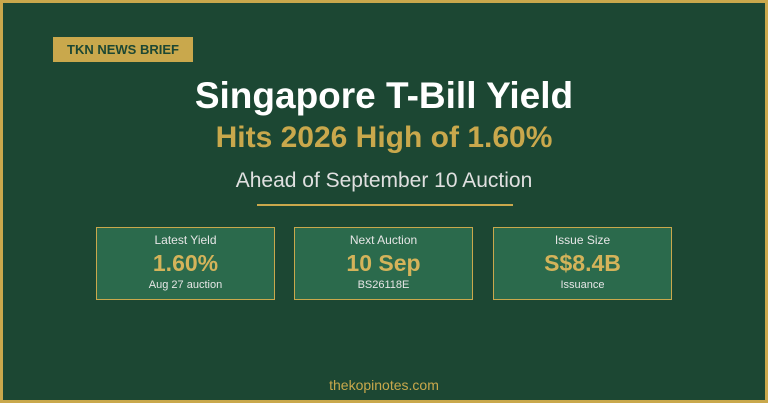 Image resolution: width=768 pixels, height=403 pixels. Describe the element at coordinates (582, 240) in the screenshot. I see `stat-label: Issue Size` at that location.